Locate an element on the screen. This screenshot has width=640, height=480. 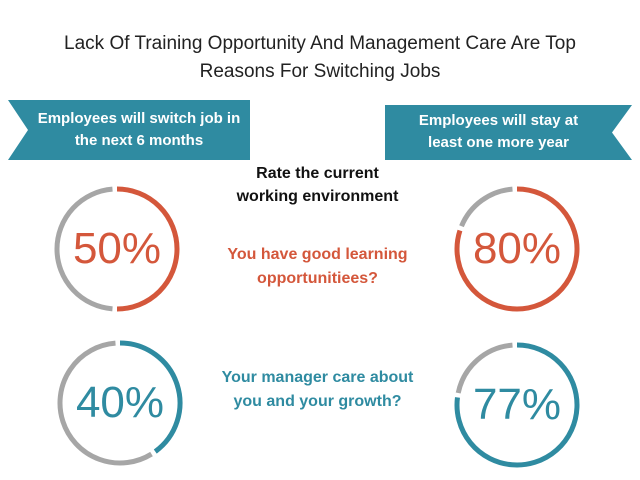
donut-manager-left-svg is located at coordinates (120, 403).